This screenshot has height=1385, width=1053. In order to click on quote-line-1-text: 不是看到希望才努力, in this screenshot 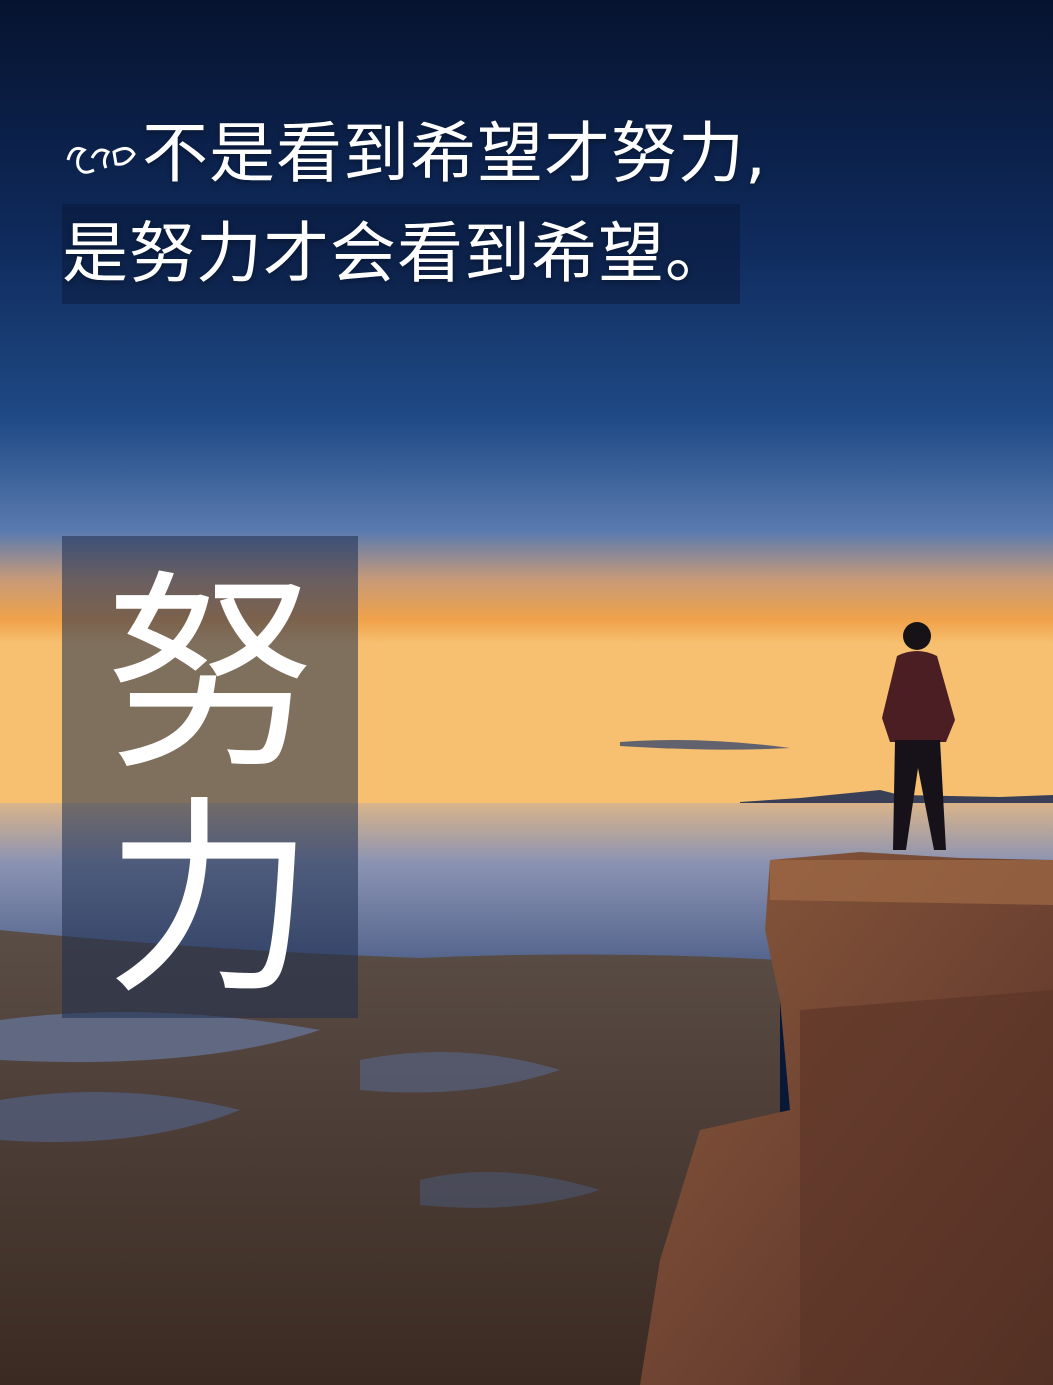, I will do `click(454, 153)`.